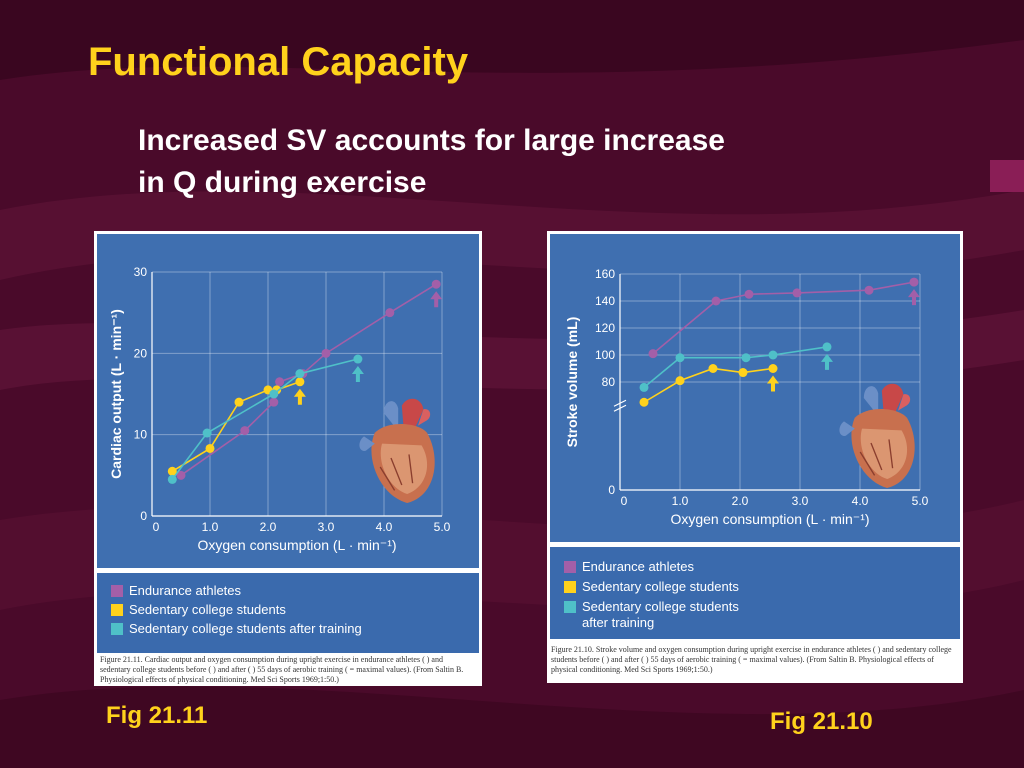 The image size is (1024, 768). What do you see at coordinates (282, 182) in the screenshot?
I see `subtitle-line-2: in Q during exercise` at bounding box center [282, 182].